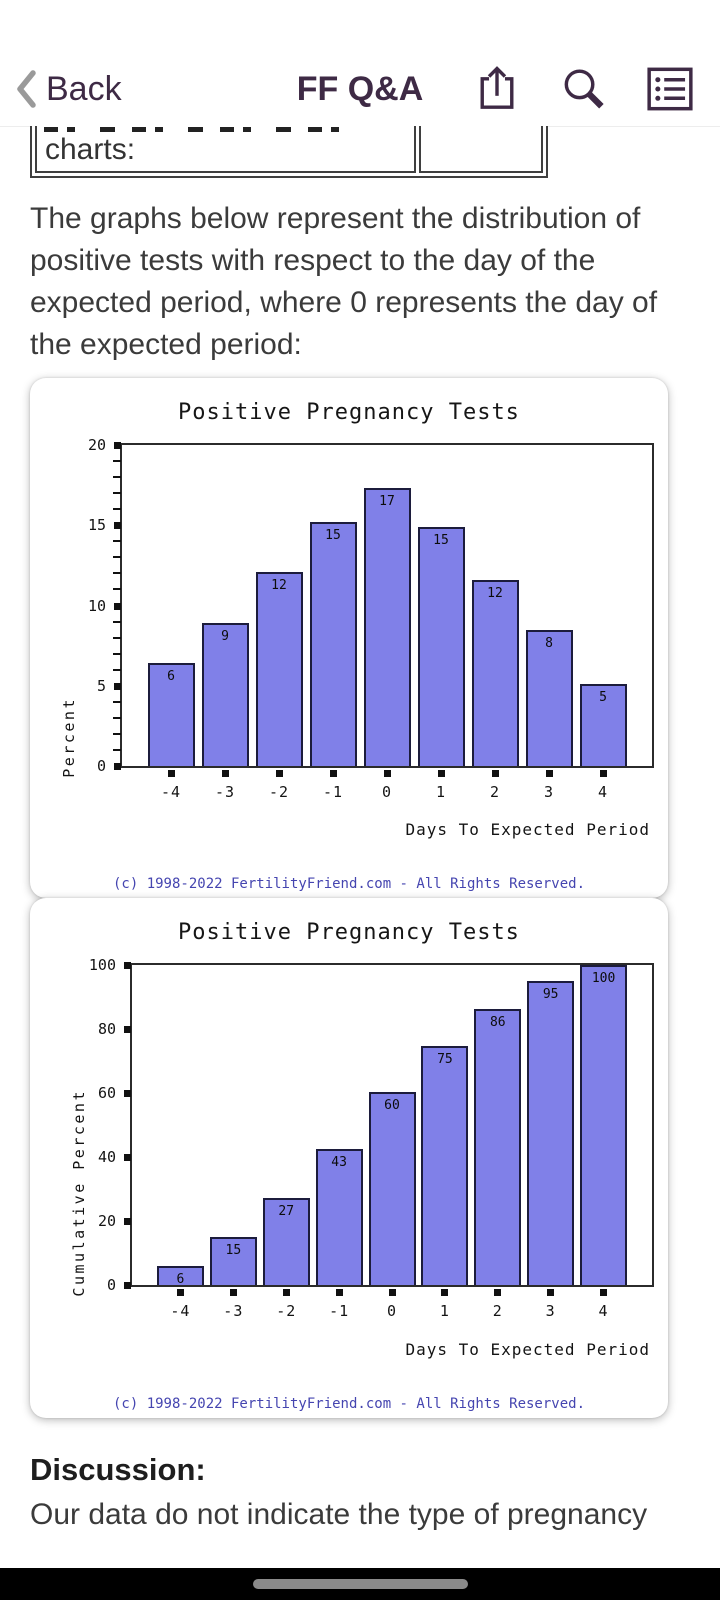 This screenshot has height=1600, width=720. I want to click on bar-value-label: 9, so click(225, 637).